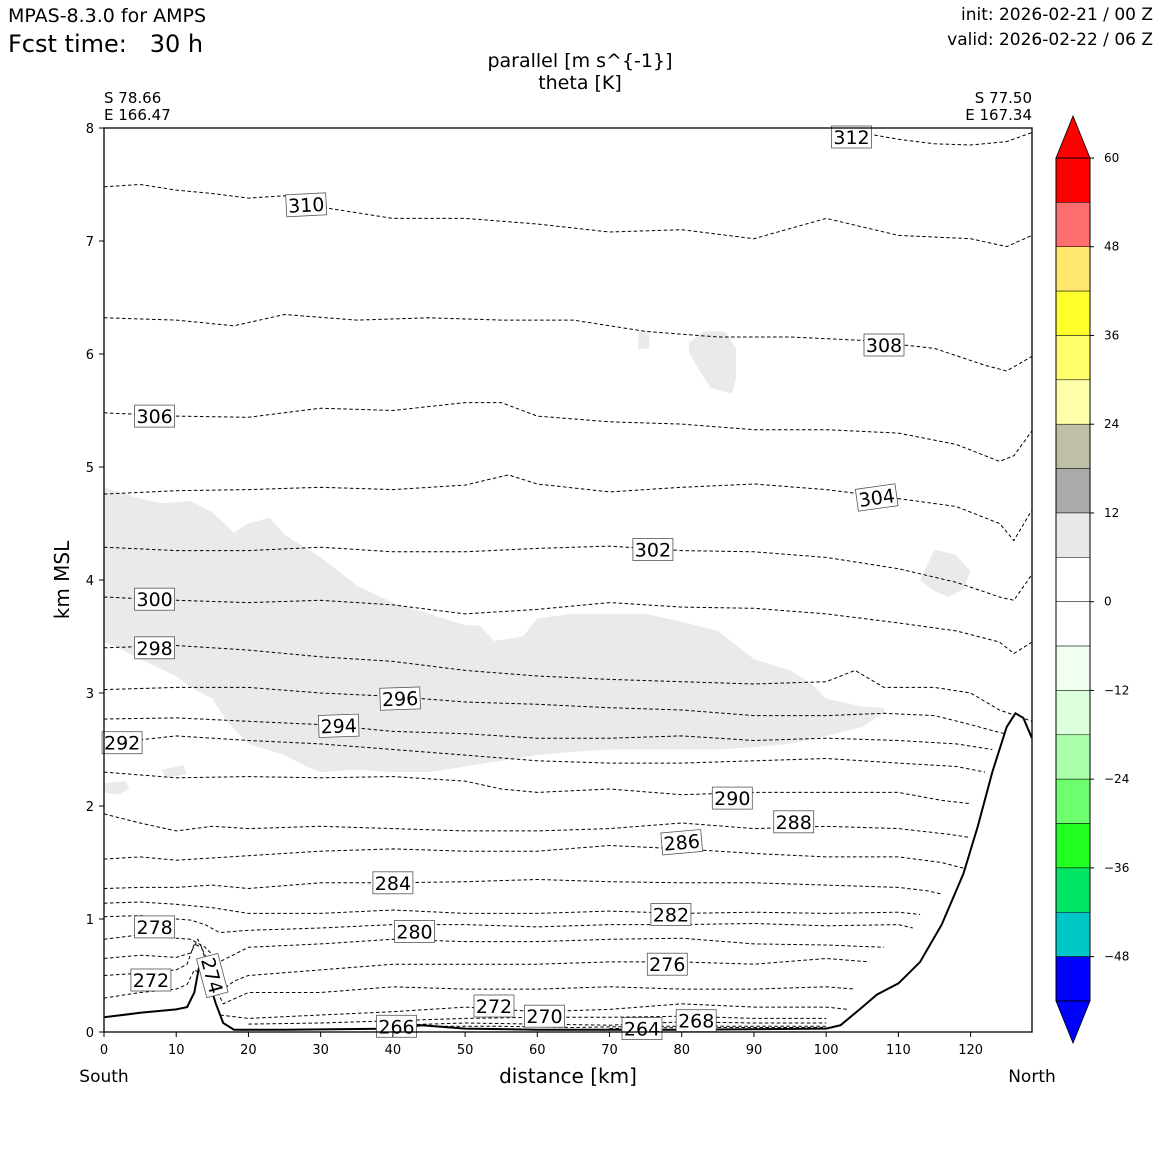 This screenshot has width=1160, height=1160. I want to click on contour-label-302: 302, so click(653, 550).